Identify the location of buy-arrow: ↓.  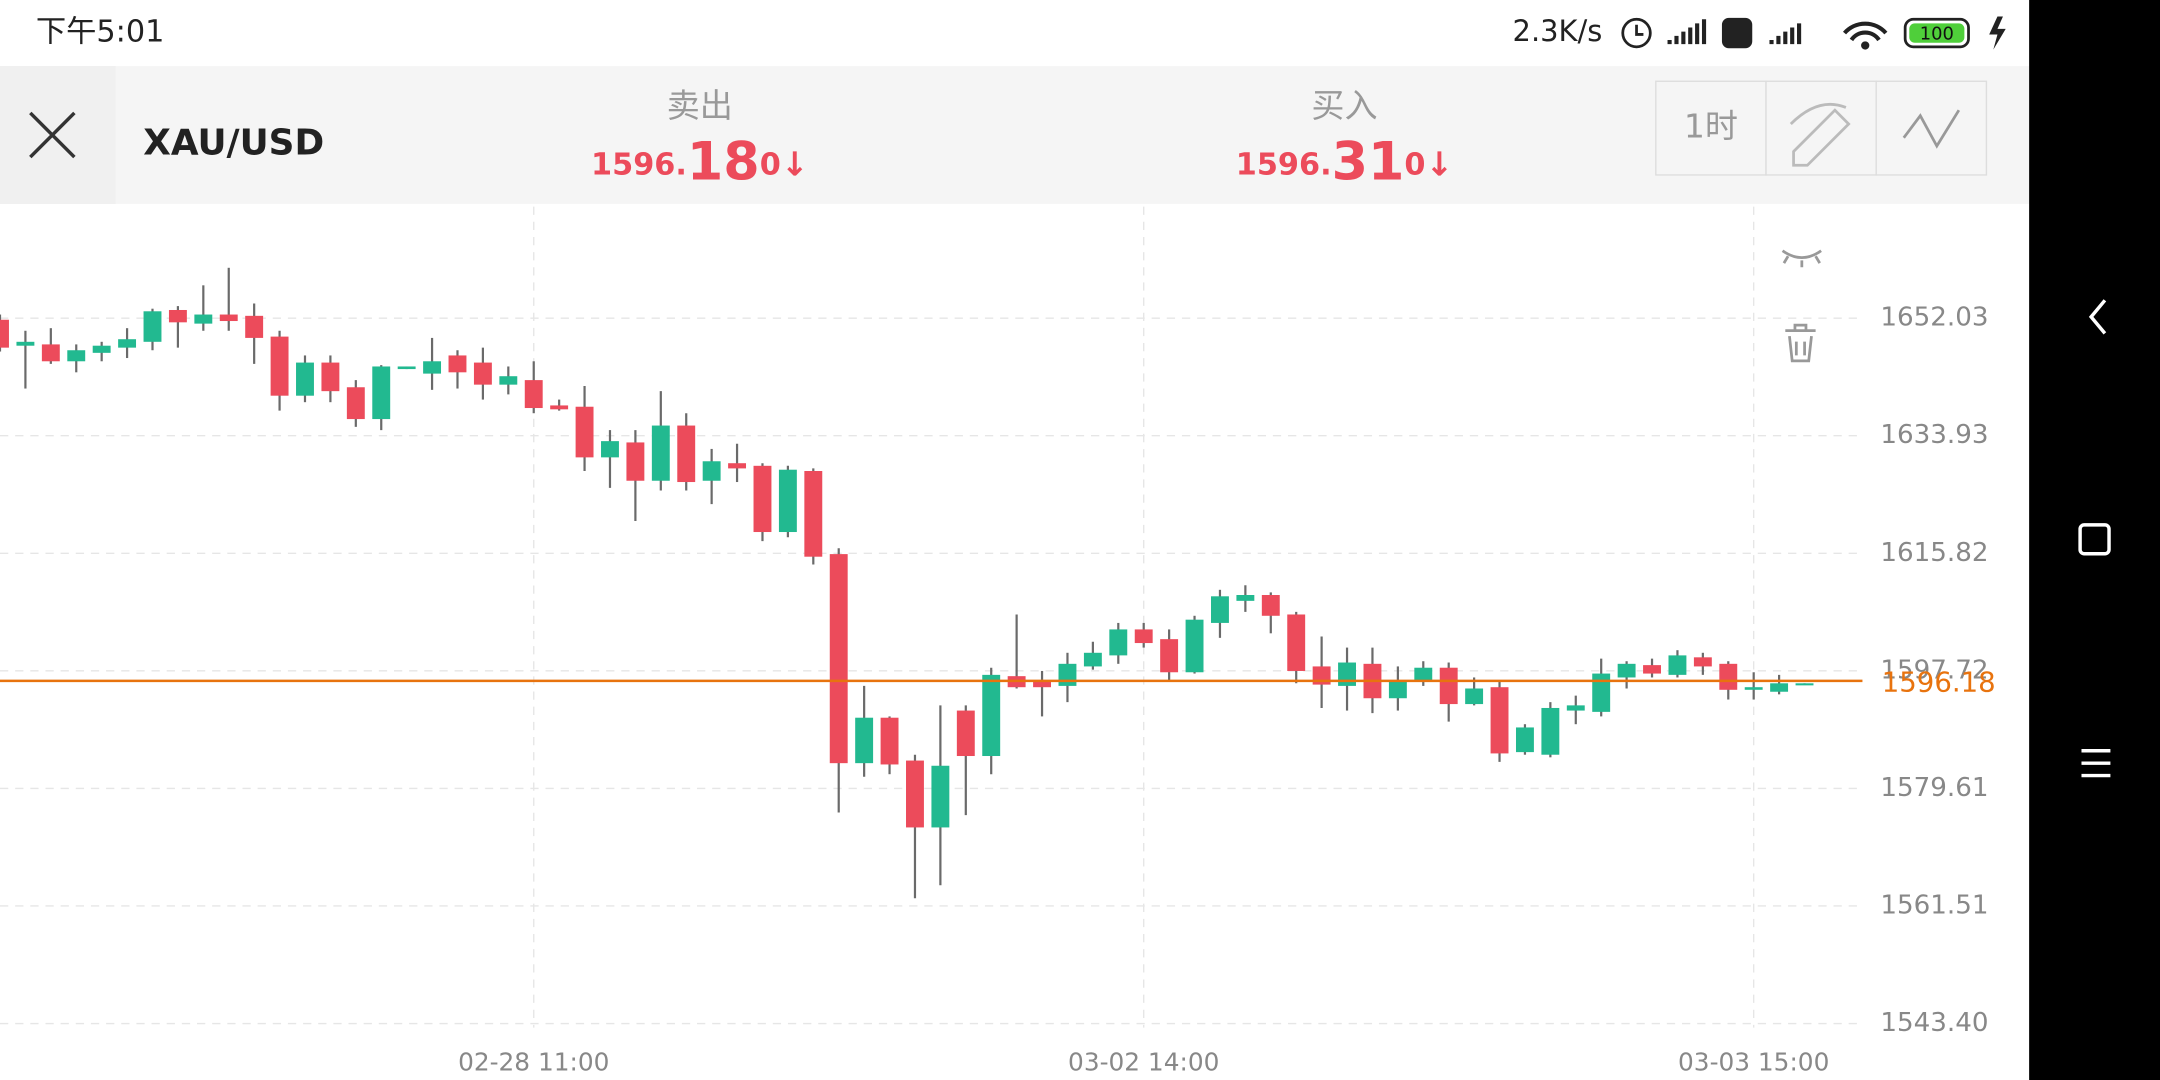
(1440, 163).